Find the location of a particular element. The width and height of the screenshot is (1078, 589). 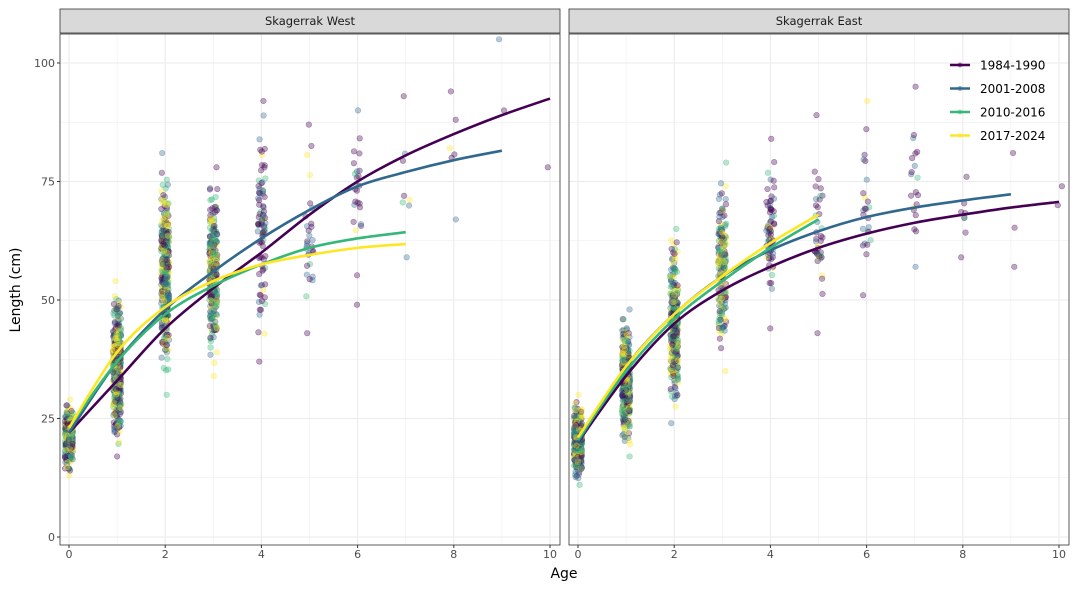

legend-label: 2017-2024 is located at coordinates (1012, 136).